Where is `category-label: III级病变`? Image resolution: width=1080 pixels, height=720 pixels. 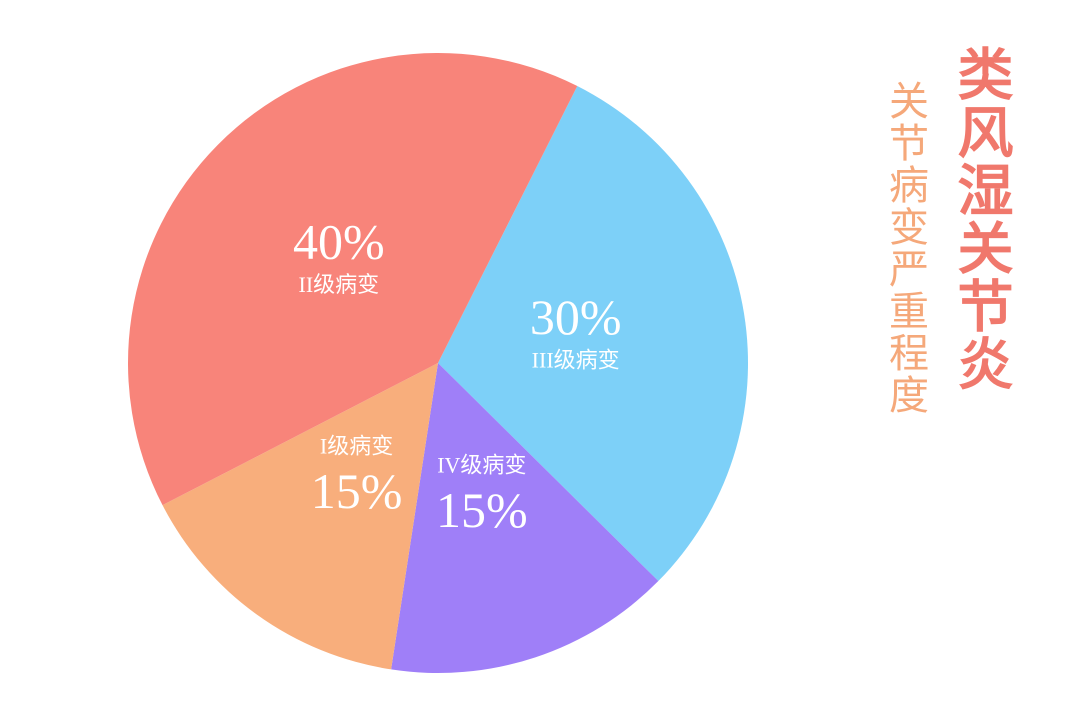
category-label: III级病变 is located at coordinates (576, 360).